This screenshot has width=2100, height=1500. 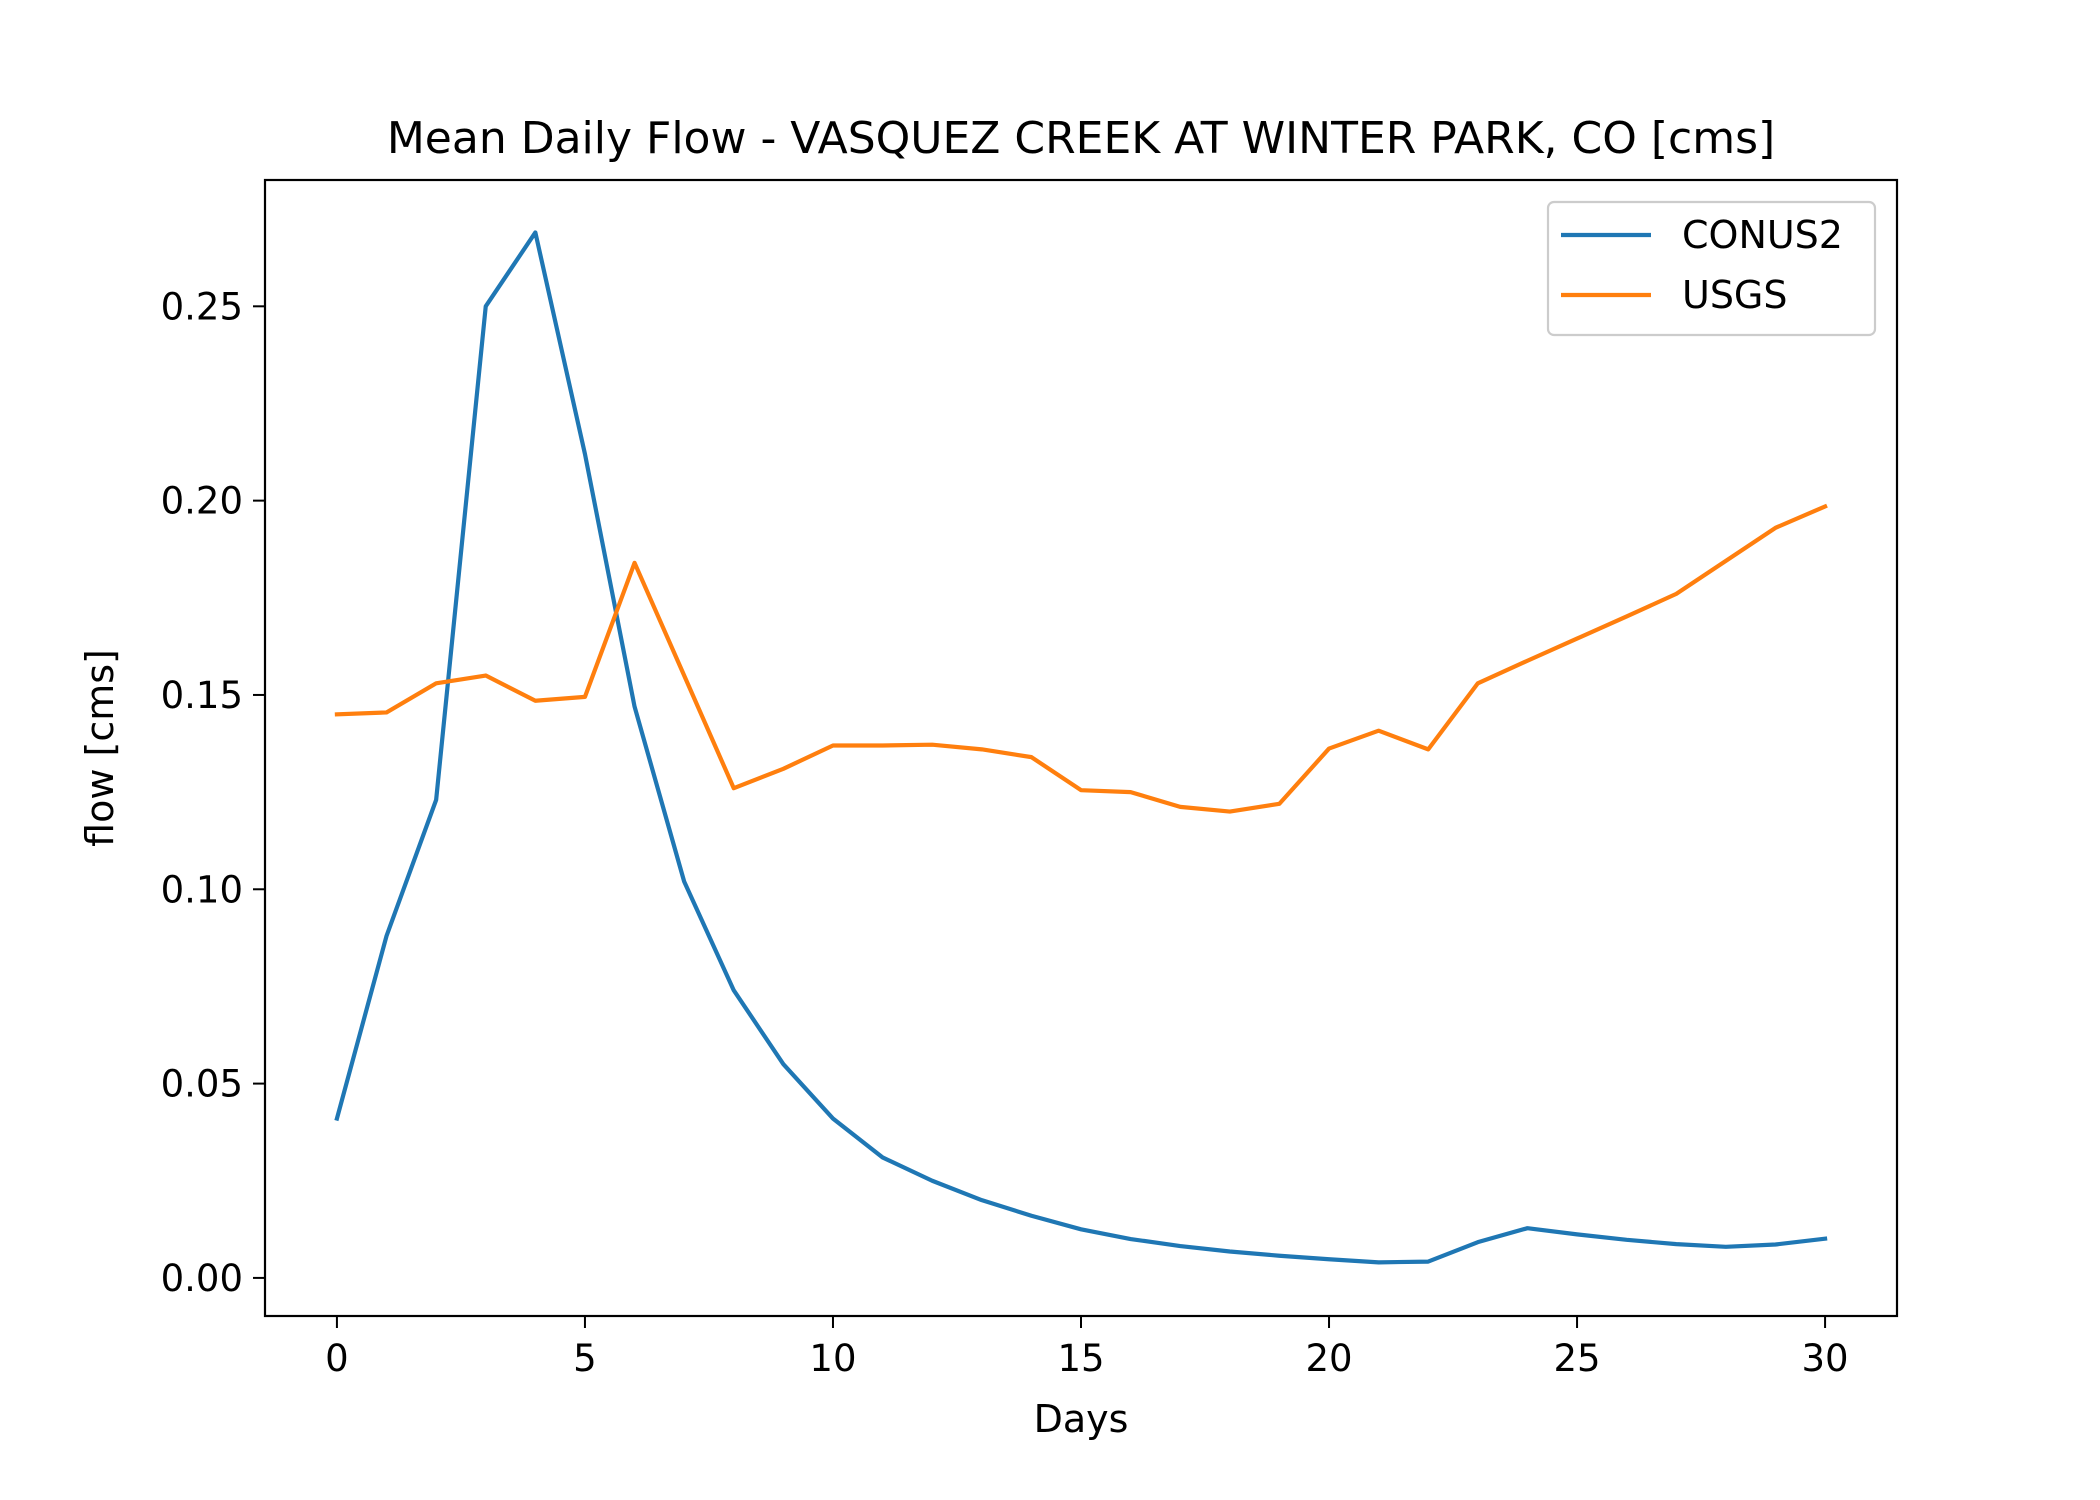 What do you see at coordinates (202, 889) in the screenshot?
I see `y-tick-label: 0.10` at bounding box center [202, 889].